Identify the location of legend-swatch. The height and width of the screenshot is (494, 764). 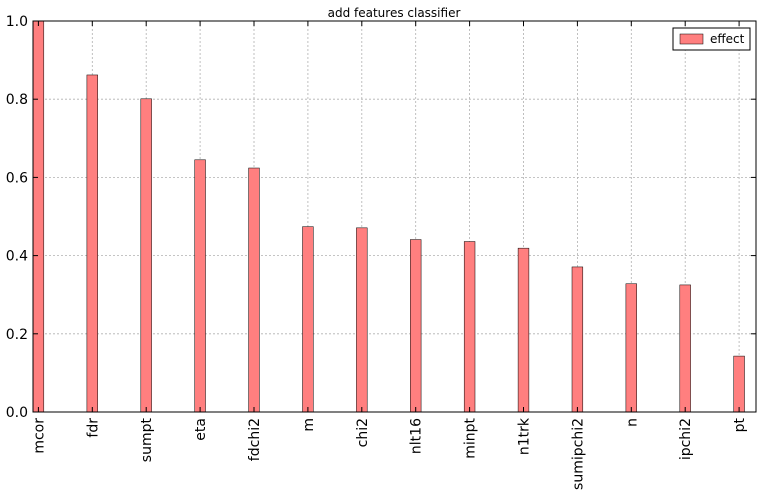
(691, 39).